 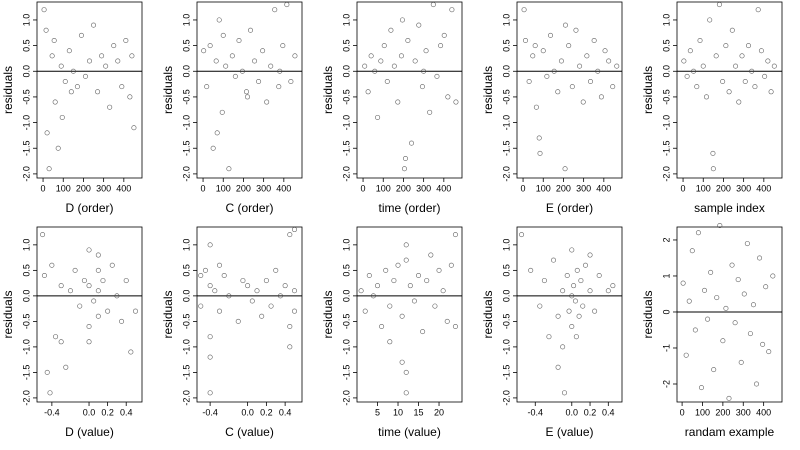 What do you see at coordinates (89, 432) in the screenshot?
I see `x-axis-label: D (value)` at bounding box center [89, 432].